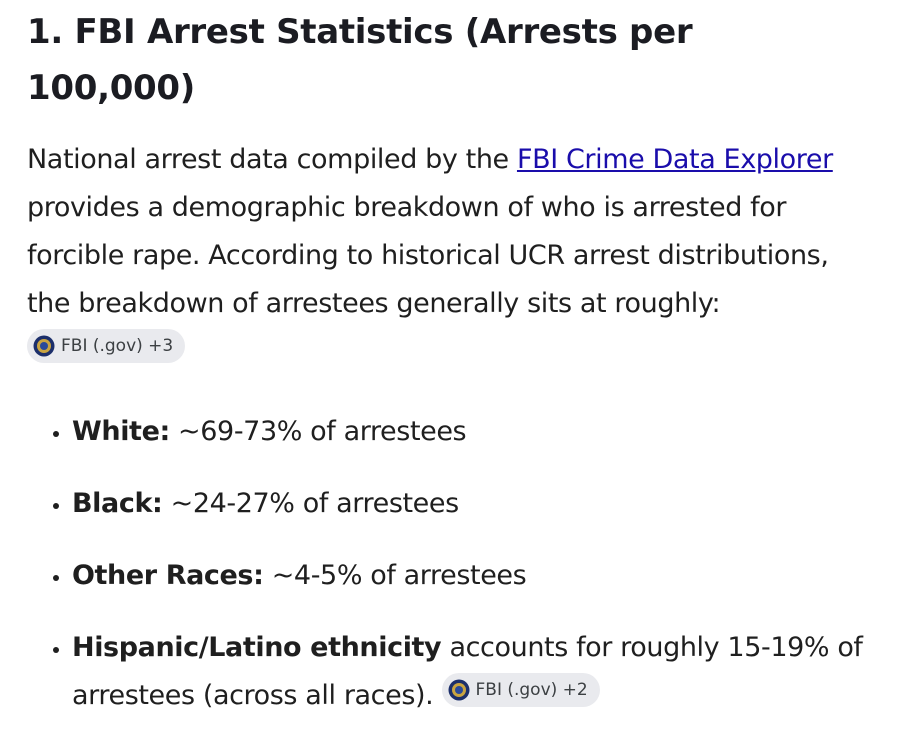  I want to click on item-text: ~69-73% of arrestees, so click(318, 431).